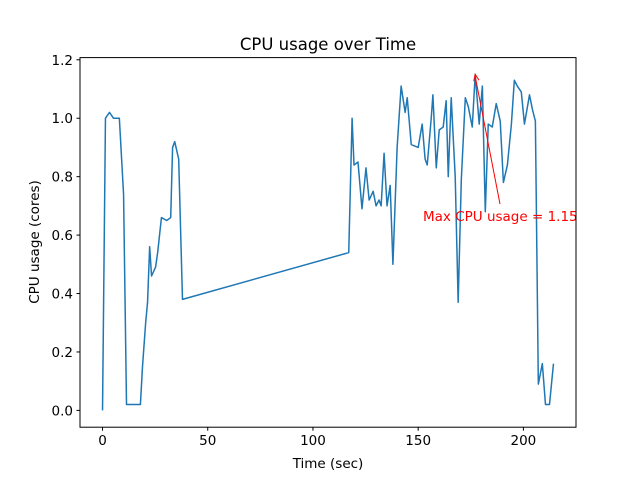 The height and width of the screenshot is (480, 640). What do you see at coordinates (313, 441) in the screenshot?
I see `x-tick-label: 100` at bounding box center [313, 441].